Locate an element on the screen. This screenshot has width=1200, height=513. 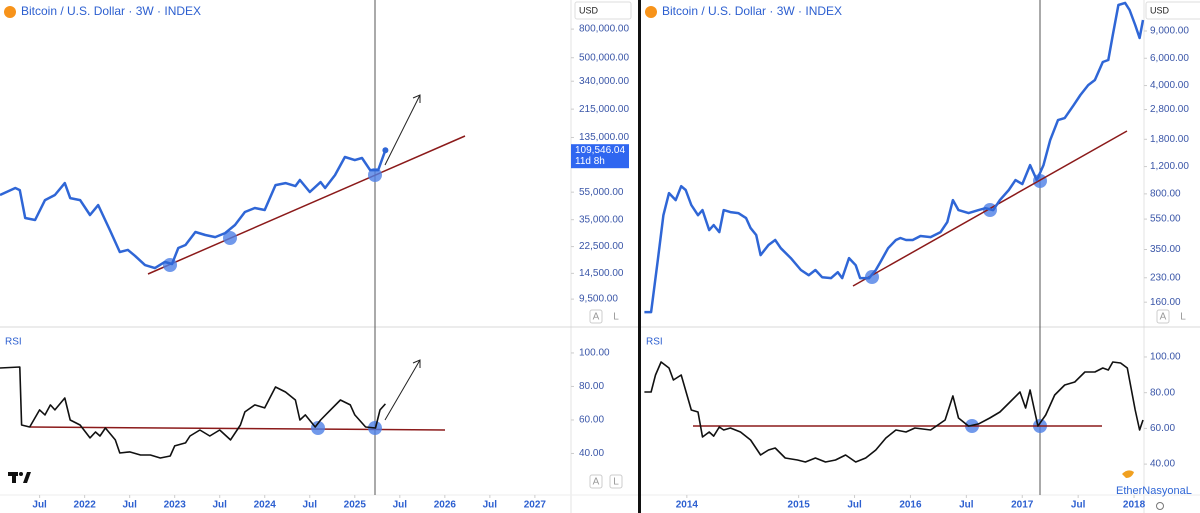
x-tick-label: 2024 is located at coordinates (265, 505).